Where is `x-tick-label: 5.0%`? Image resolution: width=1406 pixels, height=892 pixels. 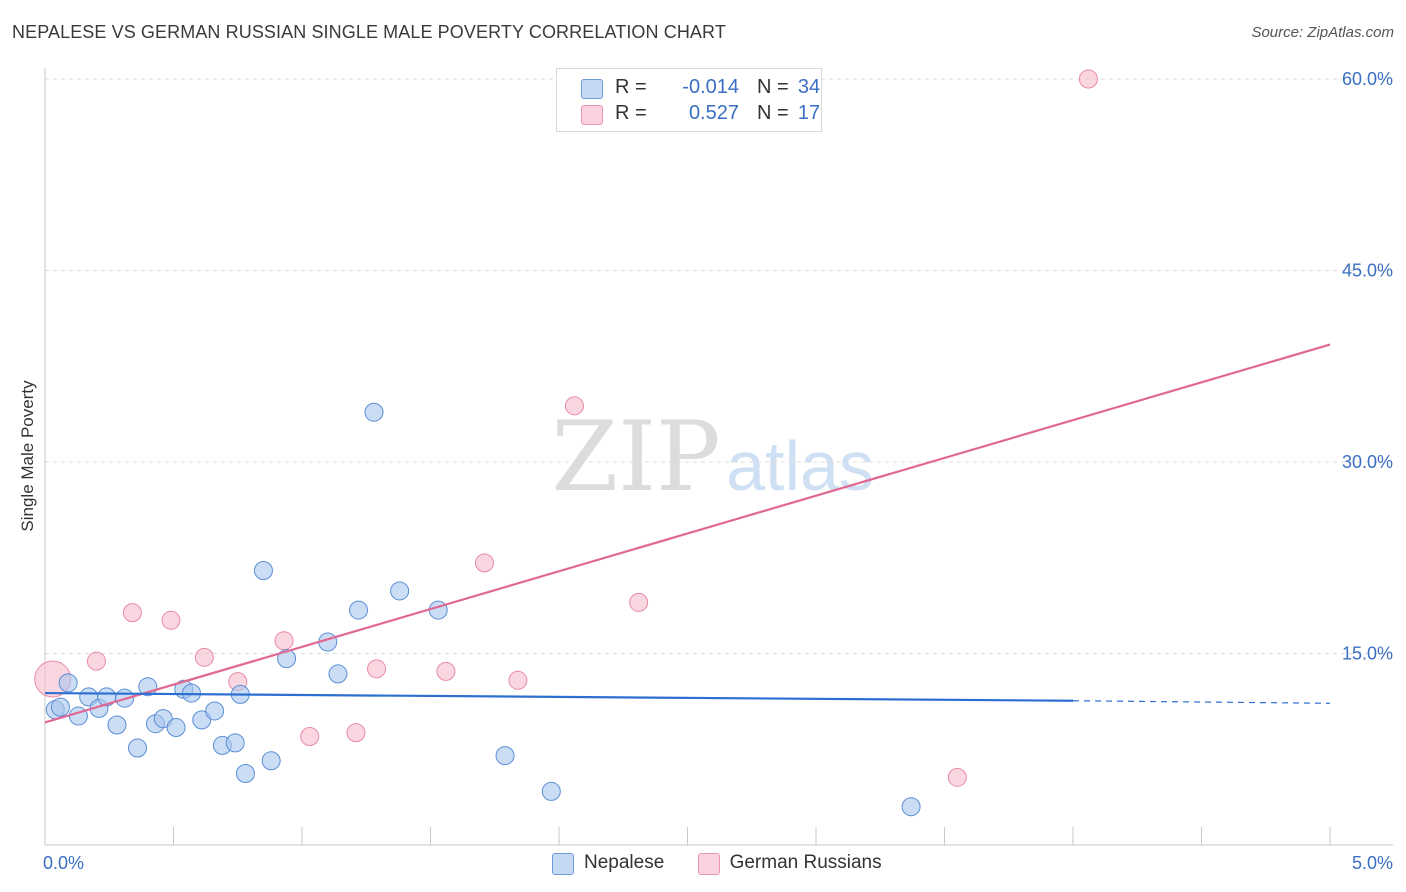 x-tick-label: 5.0% is located at coordinates (1372, 863).